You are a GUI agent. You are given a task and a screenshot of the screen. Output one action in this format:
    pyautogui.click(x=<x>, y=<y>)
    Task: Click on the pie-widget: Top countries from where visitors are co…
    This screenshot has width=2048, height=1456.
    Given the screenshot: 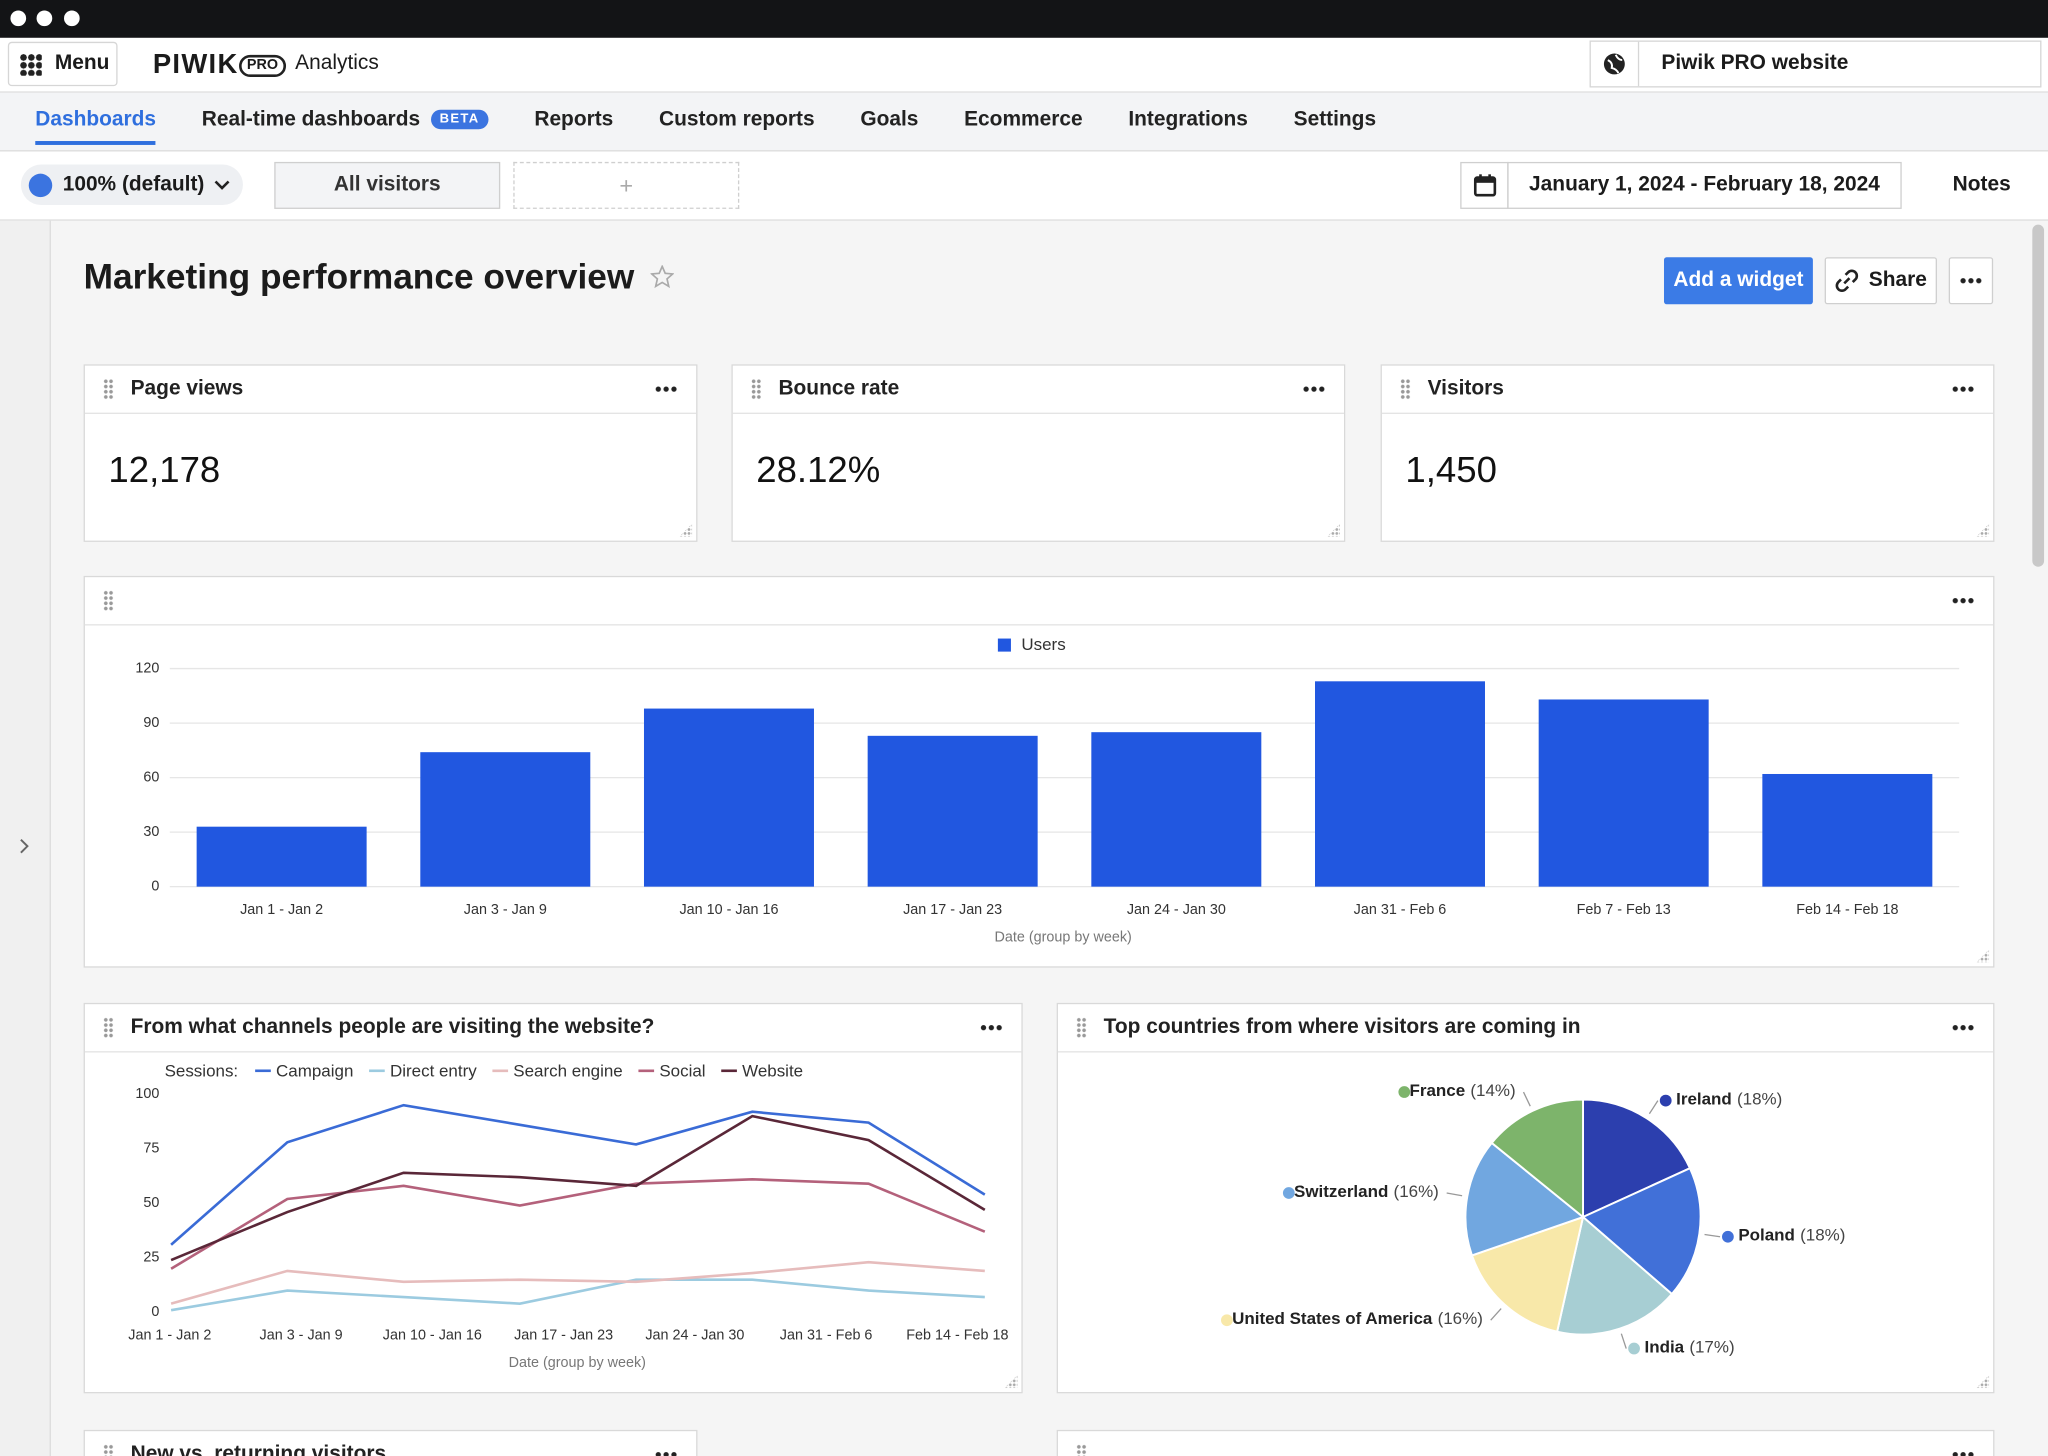 What is the action you would take?
    pyautogui.click(x=1525, y=1198)
    